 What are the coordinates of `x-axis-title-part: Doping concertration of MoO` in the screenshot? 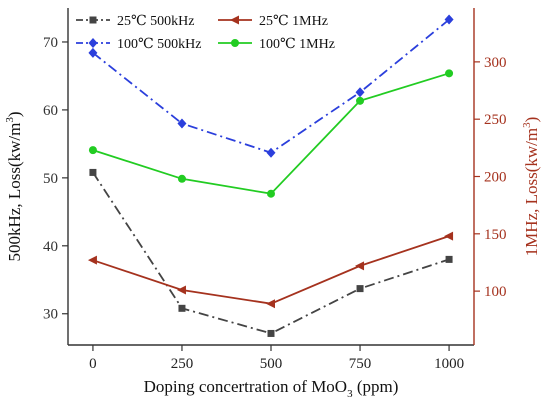 It's located at (245, 386).